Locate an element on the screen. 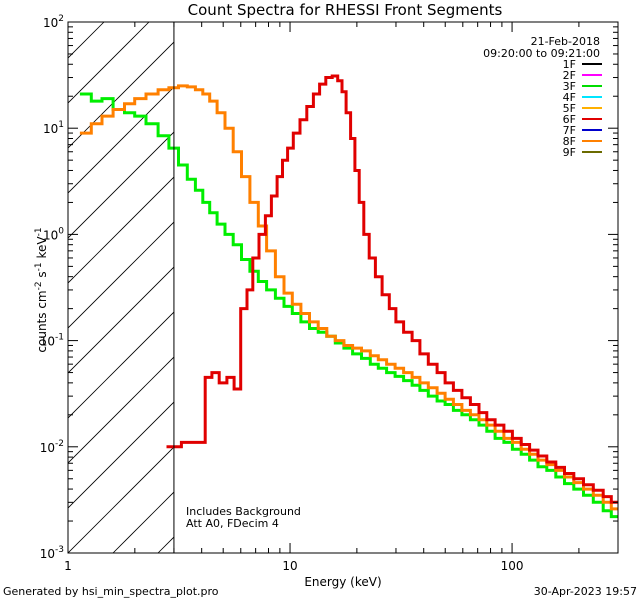 The height and width of the screenshot is (600, 640). y-tick-label: 10¹ is located at coordinates (53, 128).